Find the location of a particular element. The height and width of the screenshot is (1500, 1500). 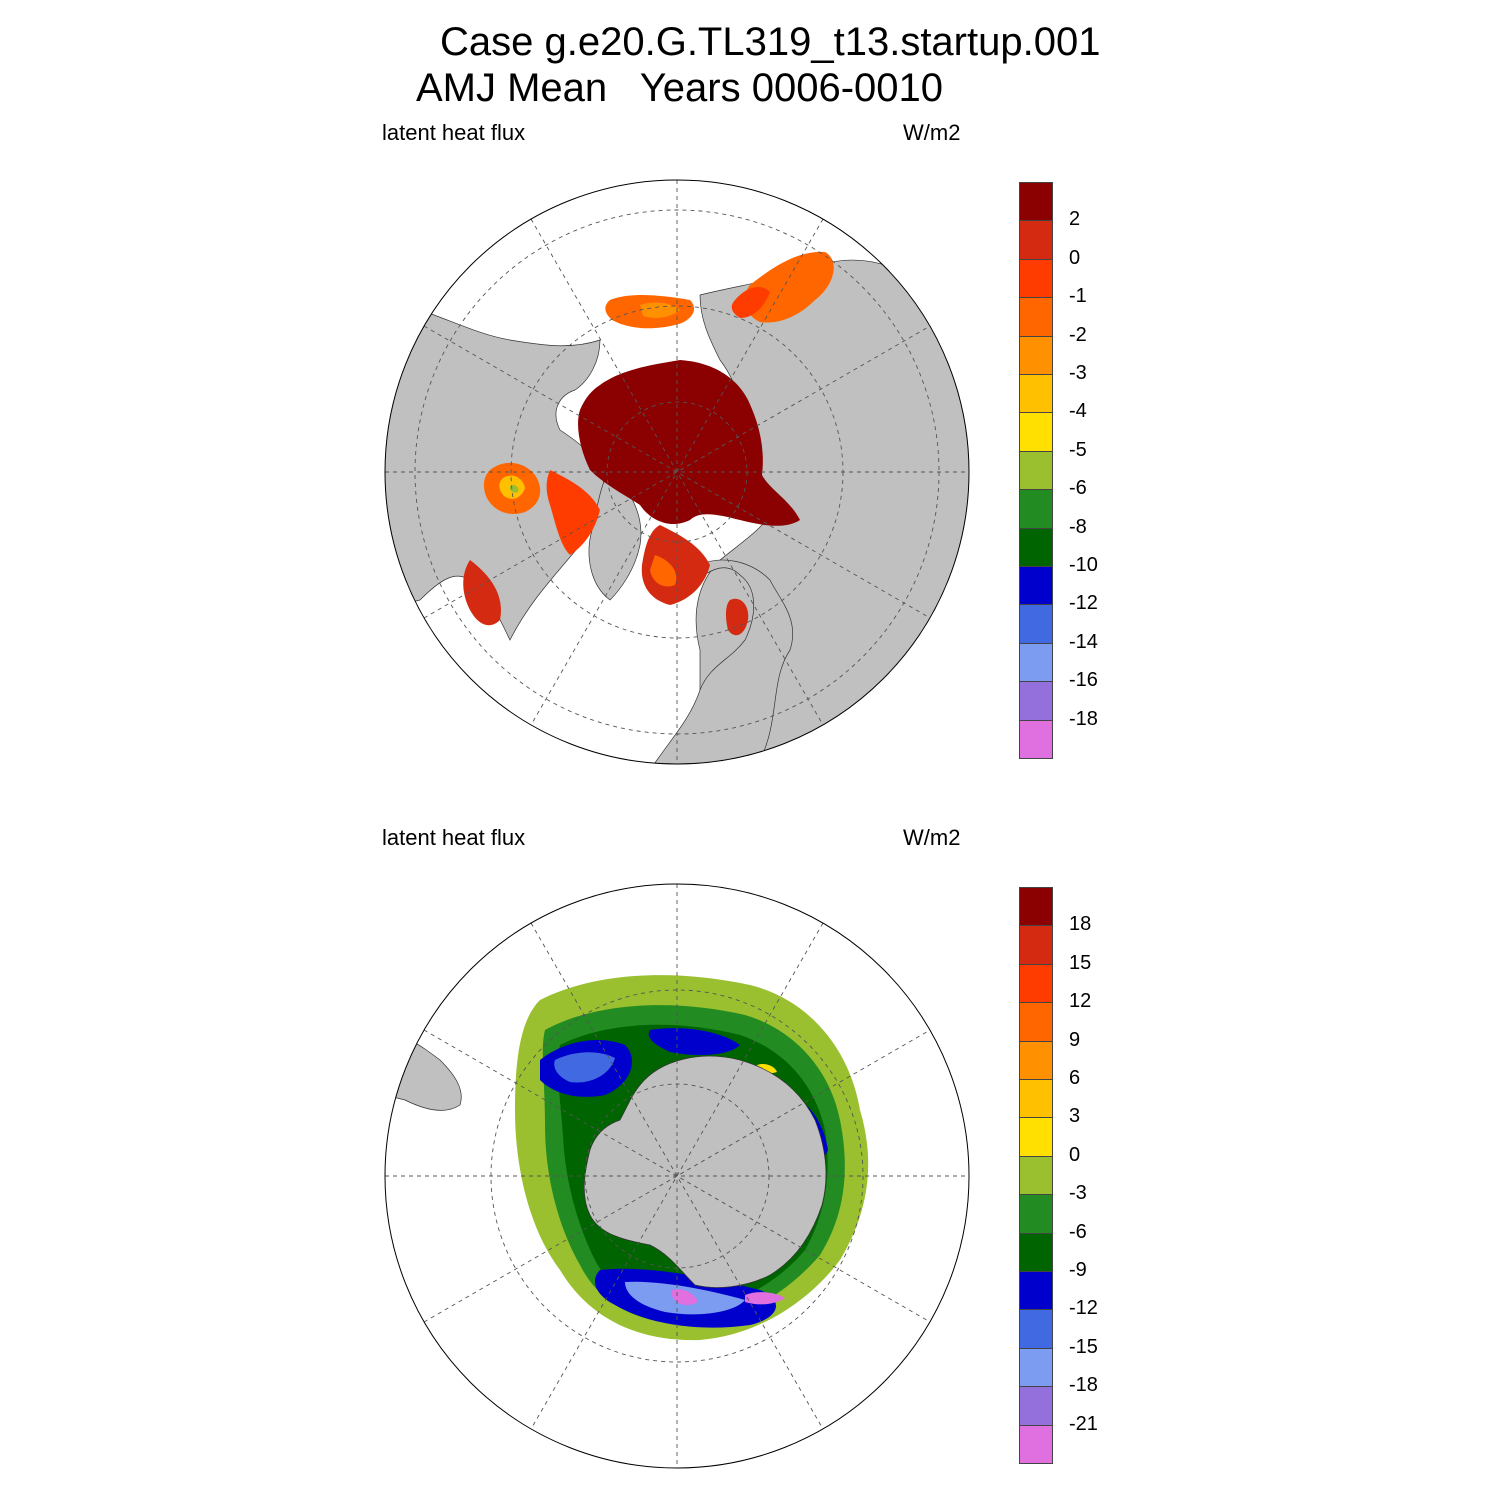

colorbar-tick-label: -5 is located at coordinates (1078, 449).